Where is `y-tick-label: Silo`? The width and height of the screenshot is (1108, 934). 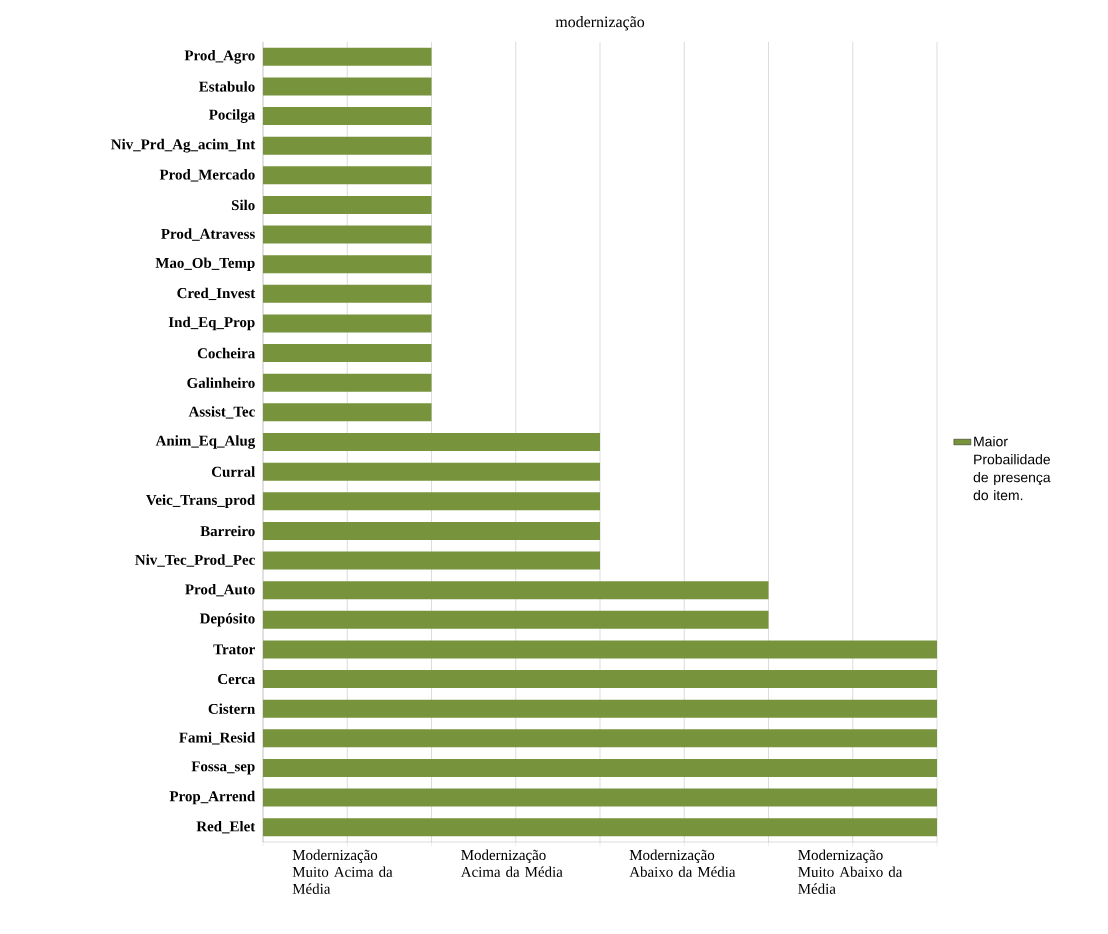 y-tick-label: Silo is located at coordinates (243, 205).